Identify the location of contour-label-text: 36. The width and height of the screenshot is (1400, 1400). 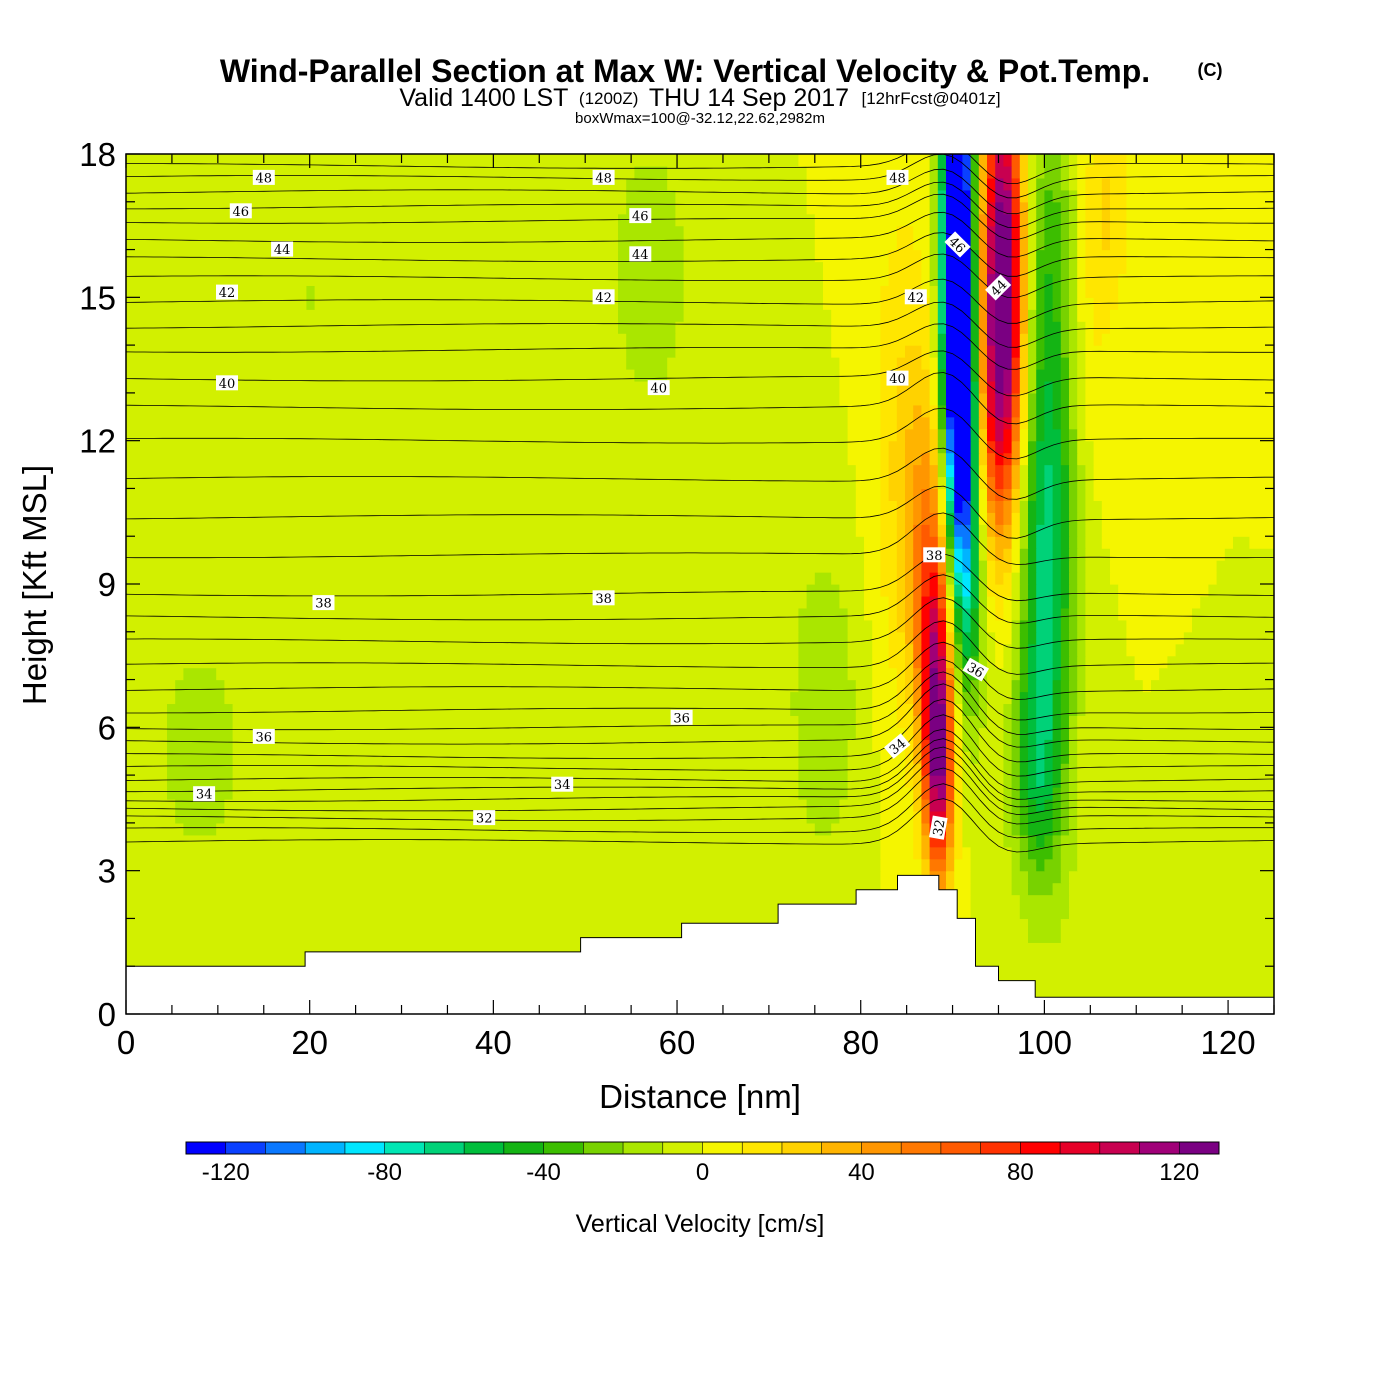
(681, 718).